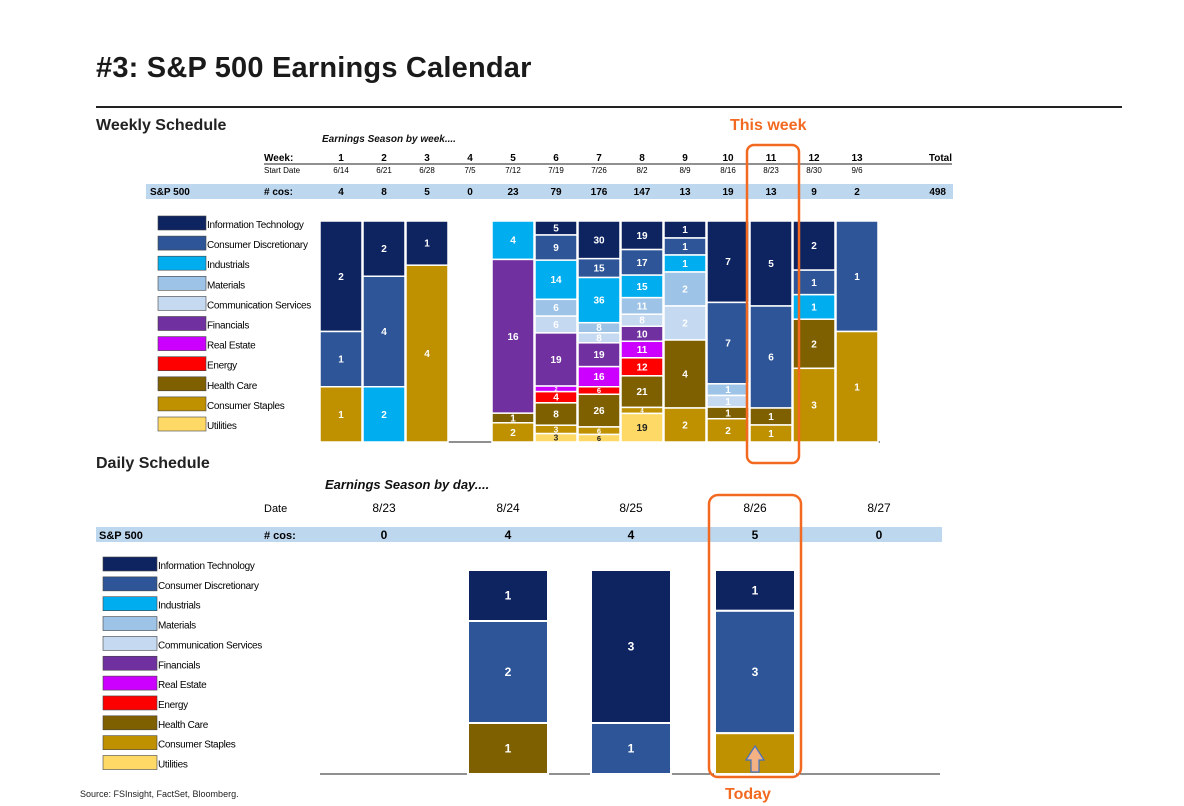 This screenshot has width=1184, height=806. I want to click on week-start-date: 7/5, so click(470, 170).